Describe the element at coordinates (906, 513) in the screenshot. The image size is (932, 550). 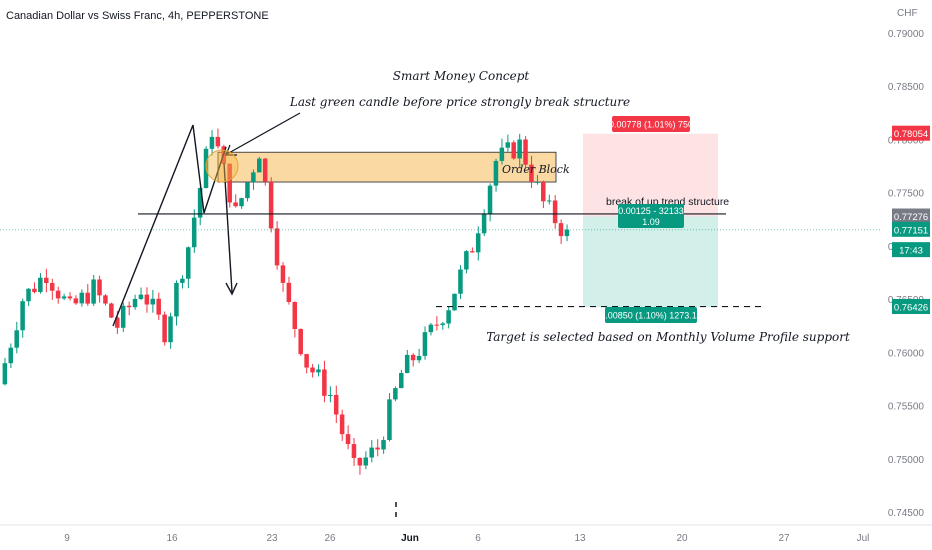
I see `y-tick-label: 0.74500` at that location.